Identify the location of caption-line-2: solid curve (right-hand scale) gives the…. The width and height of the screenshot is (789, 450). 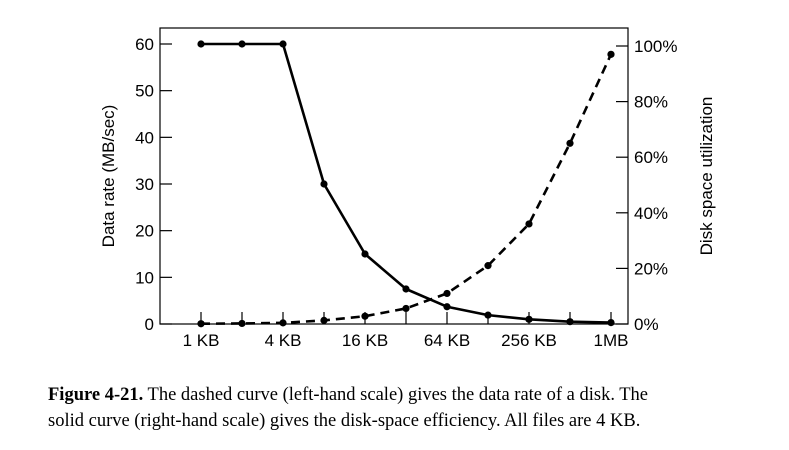
(344, 421).